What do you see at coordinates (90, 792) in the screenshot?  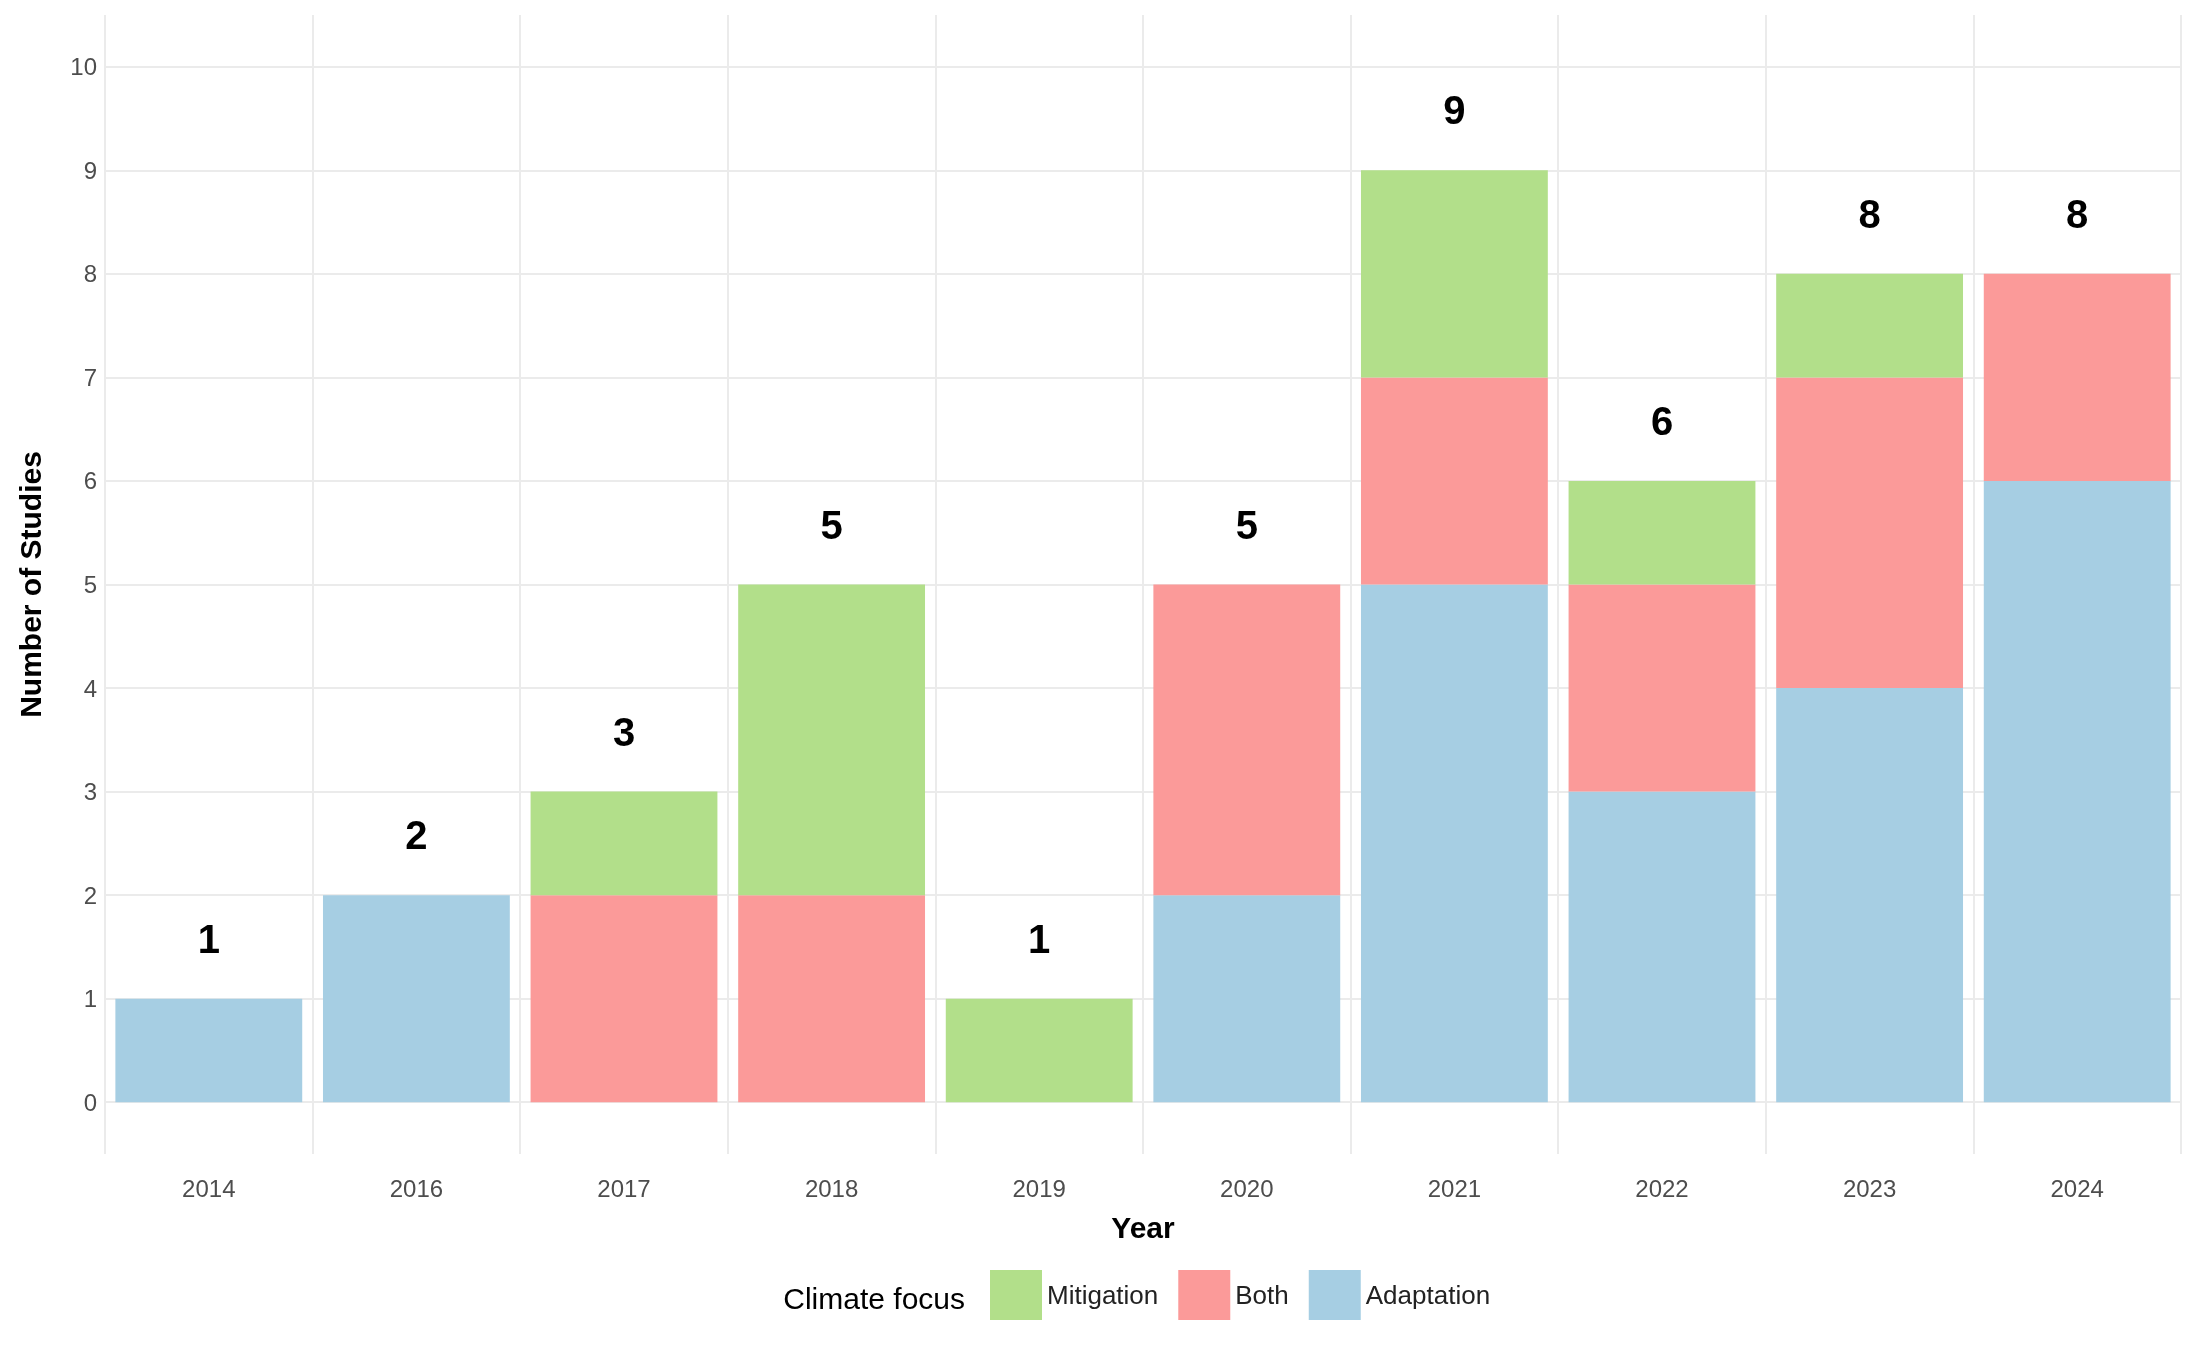 I see `y-tick-label: 3` at bounding box center [90, 792].